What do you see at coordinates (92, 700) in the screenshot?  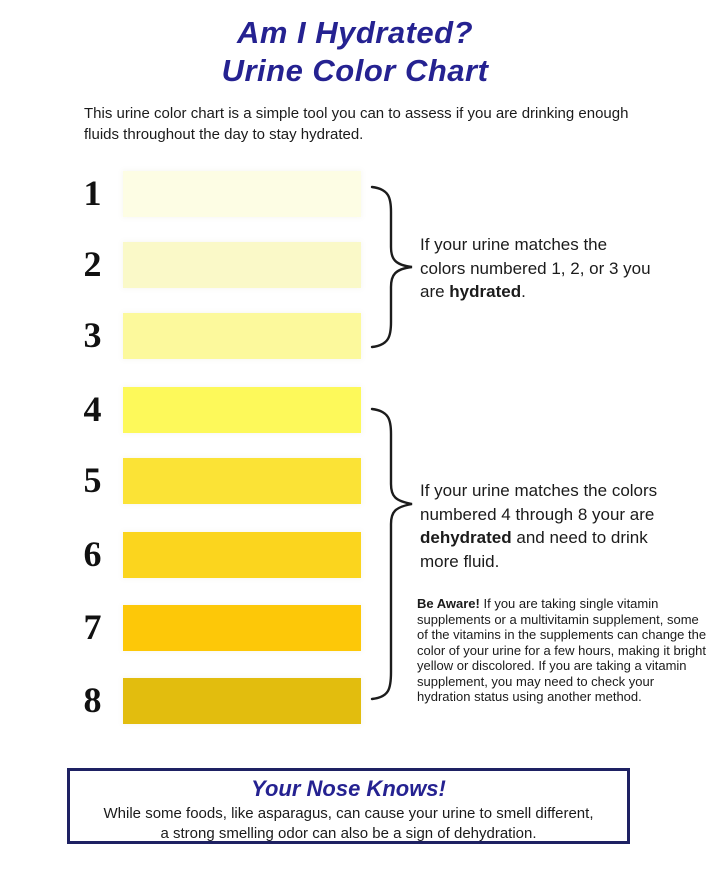 I see `scale-number-8: 8` at bounding box center [92, 700].